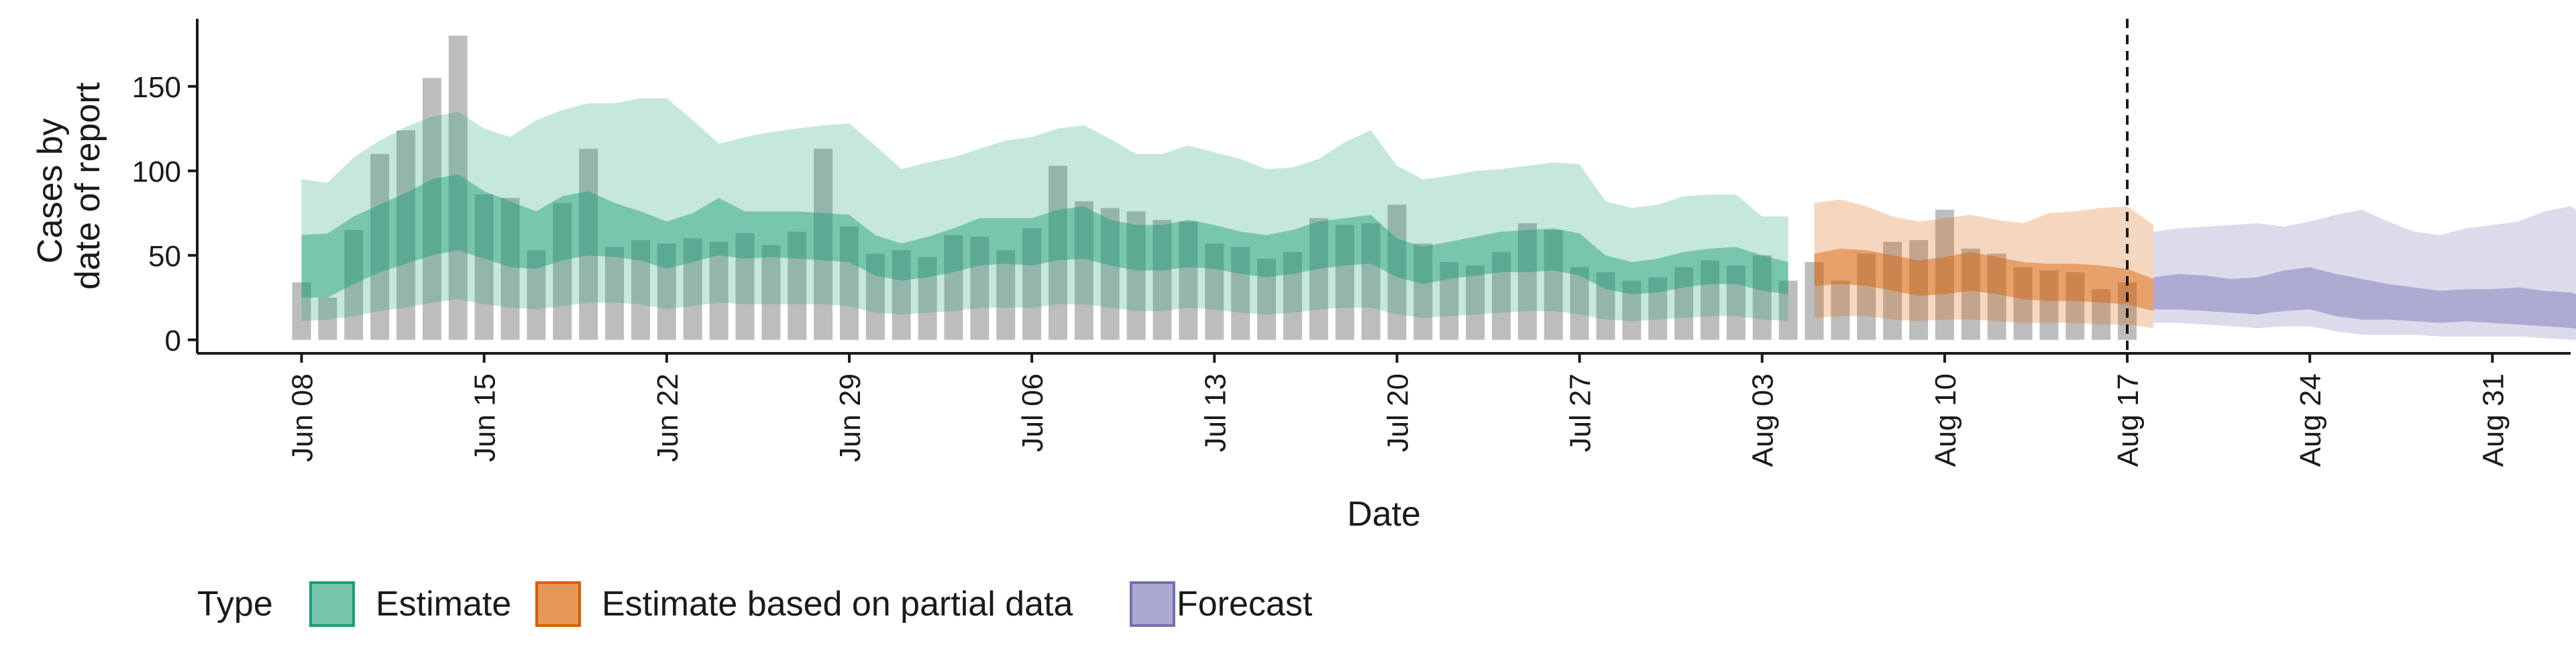 The height and width of the screenshot is (647, 2576). I want to click on legend-title: Type, so click(235, 604).